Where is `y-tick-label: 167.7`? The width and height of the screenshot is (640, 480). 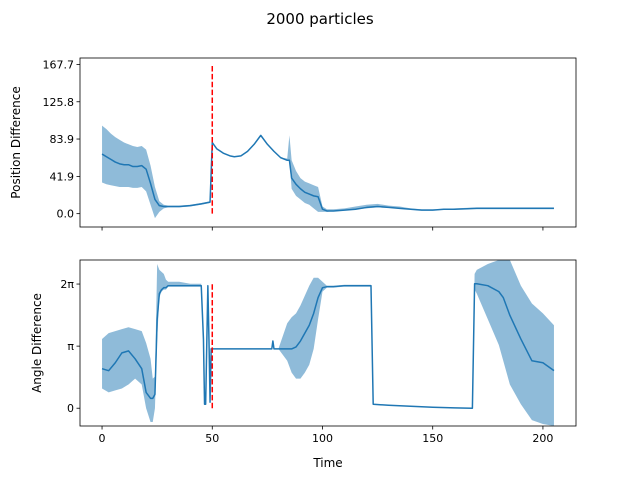
y-tick-label: 167.7 is located at coordinates (59, 64).